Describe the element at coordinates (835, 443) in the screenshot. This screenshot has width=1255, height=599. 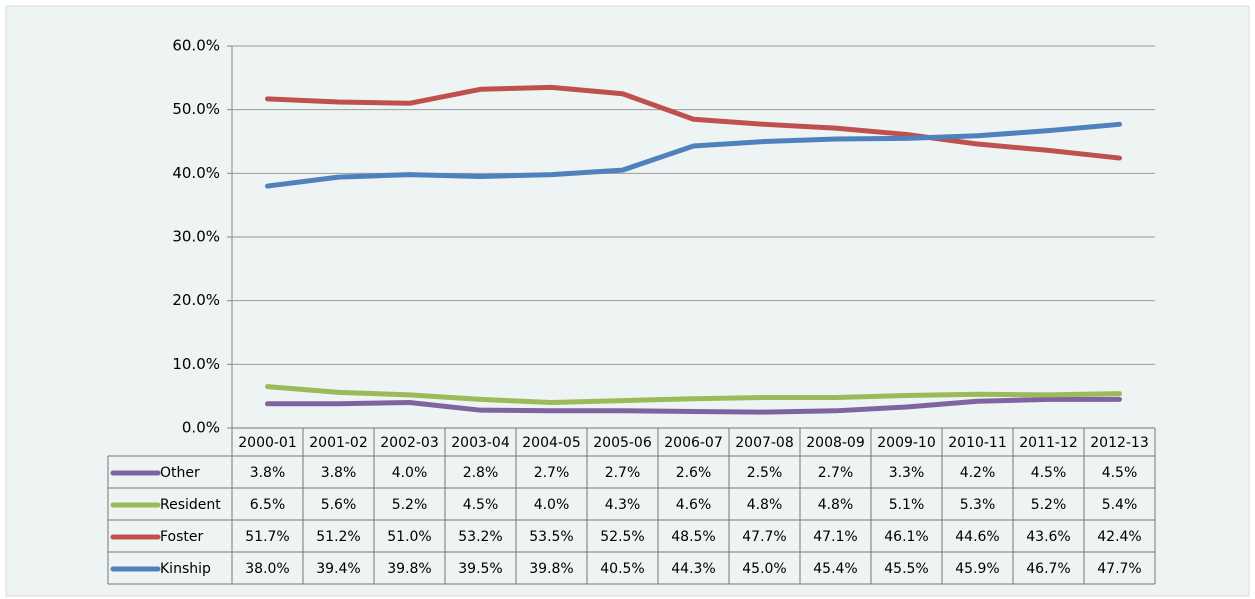
I see `x-tick-label: 2008-09` at that location.